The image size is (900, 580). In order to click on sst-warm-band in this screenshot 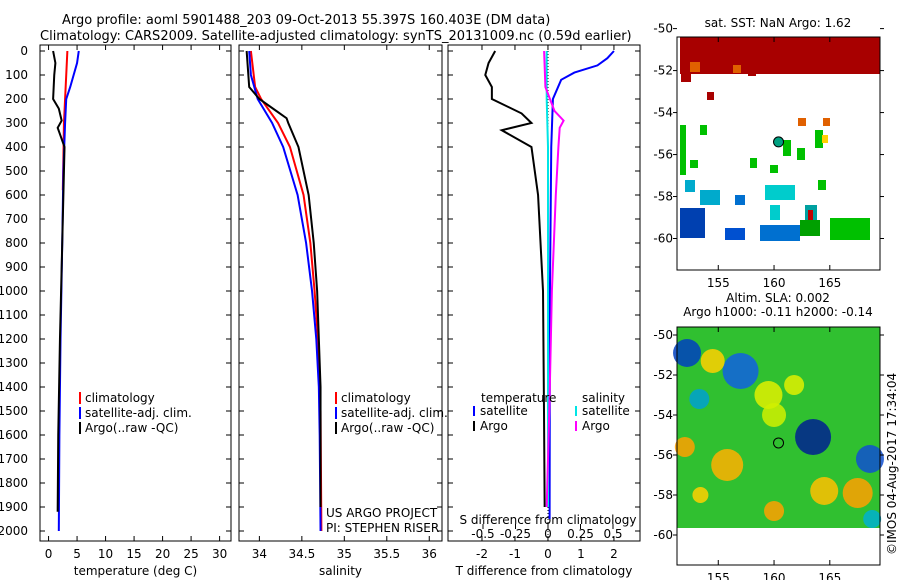, I will do `click(780, 55)`.